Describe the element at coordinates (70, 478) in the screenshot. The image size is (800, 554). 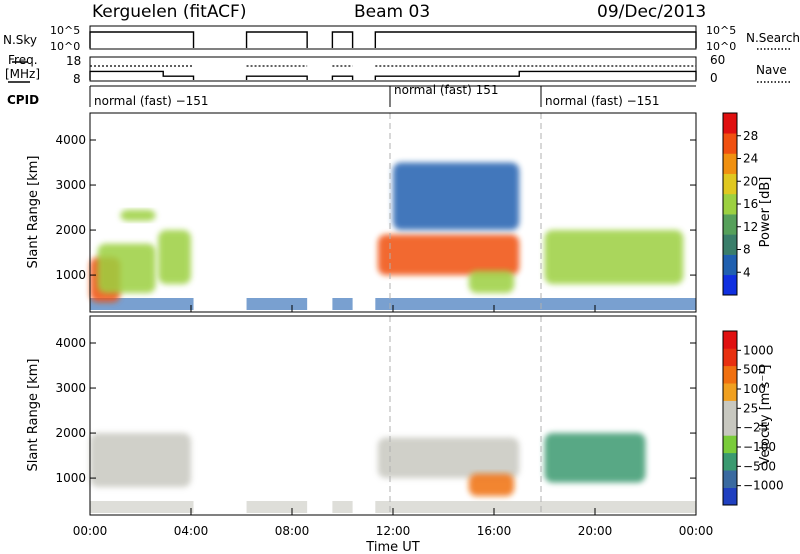
I see `velocity-ytick-label-3: 1000` at that location.